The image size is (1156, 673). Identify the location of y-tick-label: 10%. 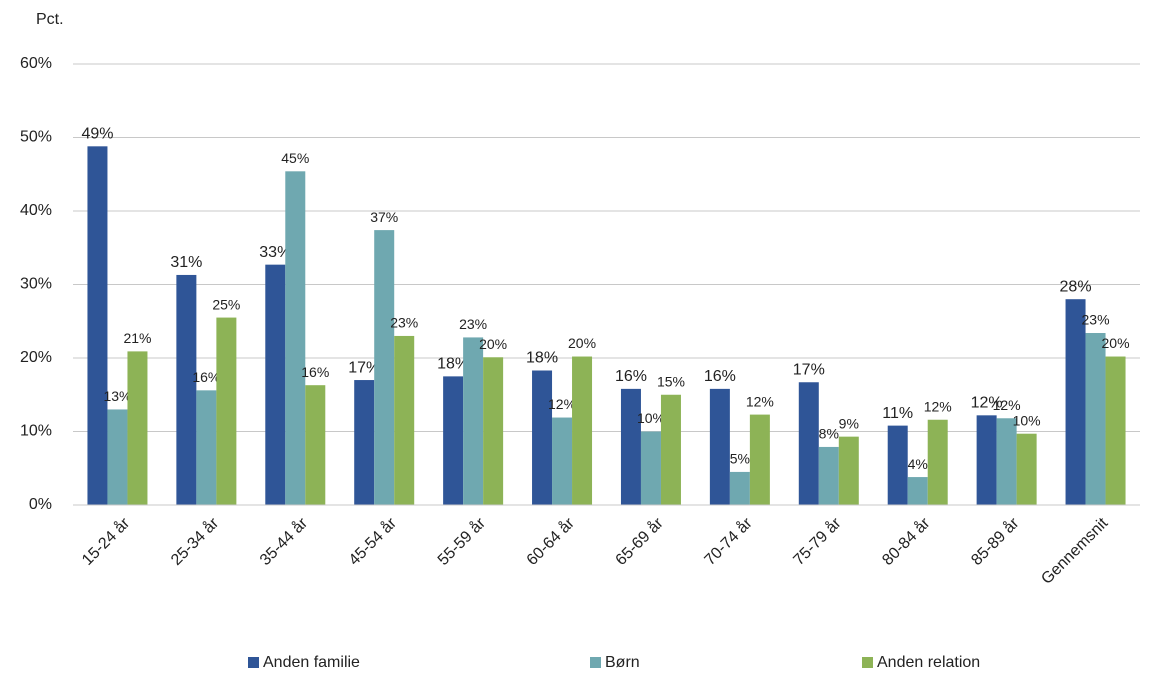
(36, 431).